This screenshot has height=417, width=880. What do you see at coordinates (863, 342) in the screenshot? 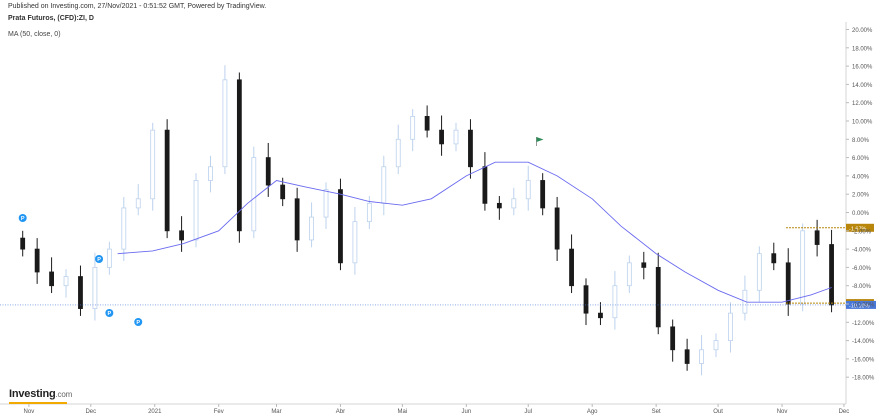
I see `y-tick-label: -14.00%` at bounding box center [863, 342].